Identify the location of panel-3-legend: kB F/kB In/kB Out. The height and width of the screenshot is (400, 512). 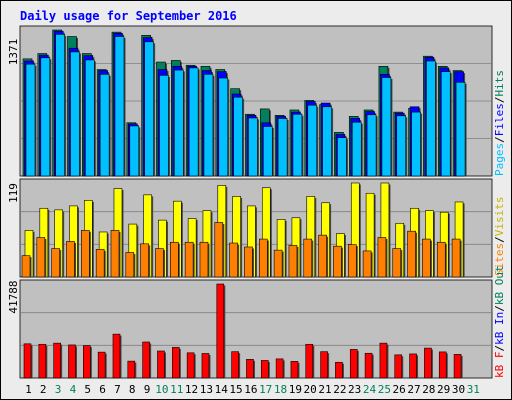
(499, 321).